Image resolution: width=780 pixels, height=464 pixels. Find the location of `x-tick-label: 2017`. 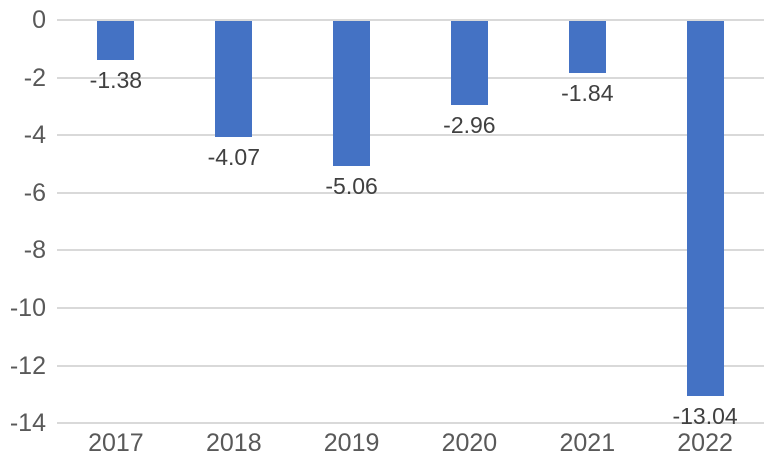

x-tick-label: 2017 is located at coordinates (116, 443).